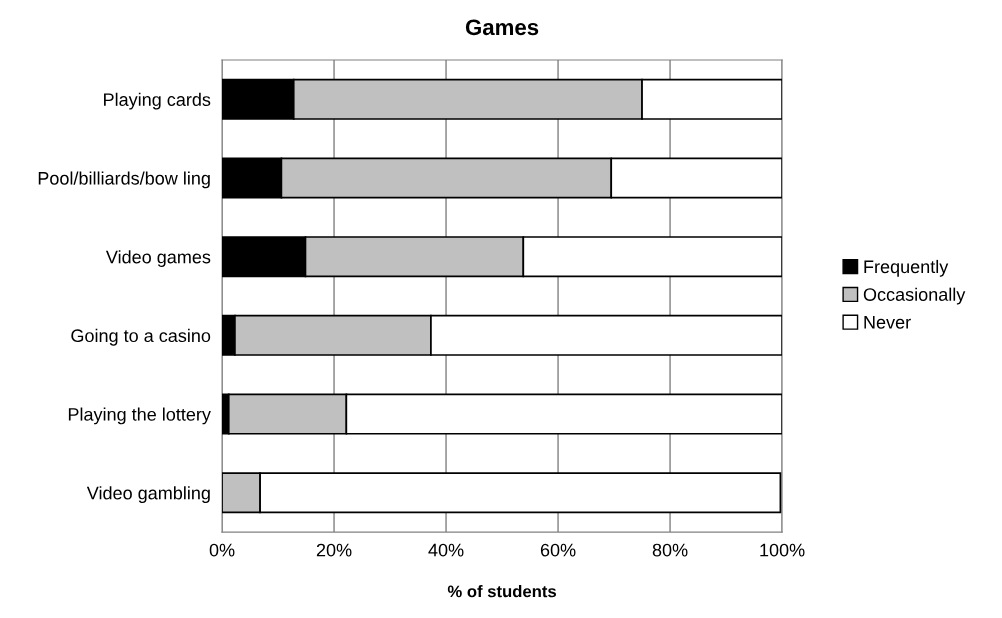  Describe the element at coordinates (782, 550) in the screenshot. I see `x-tick-label: 100%` at that location.